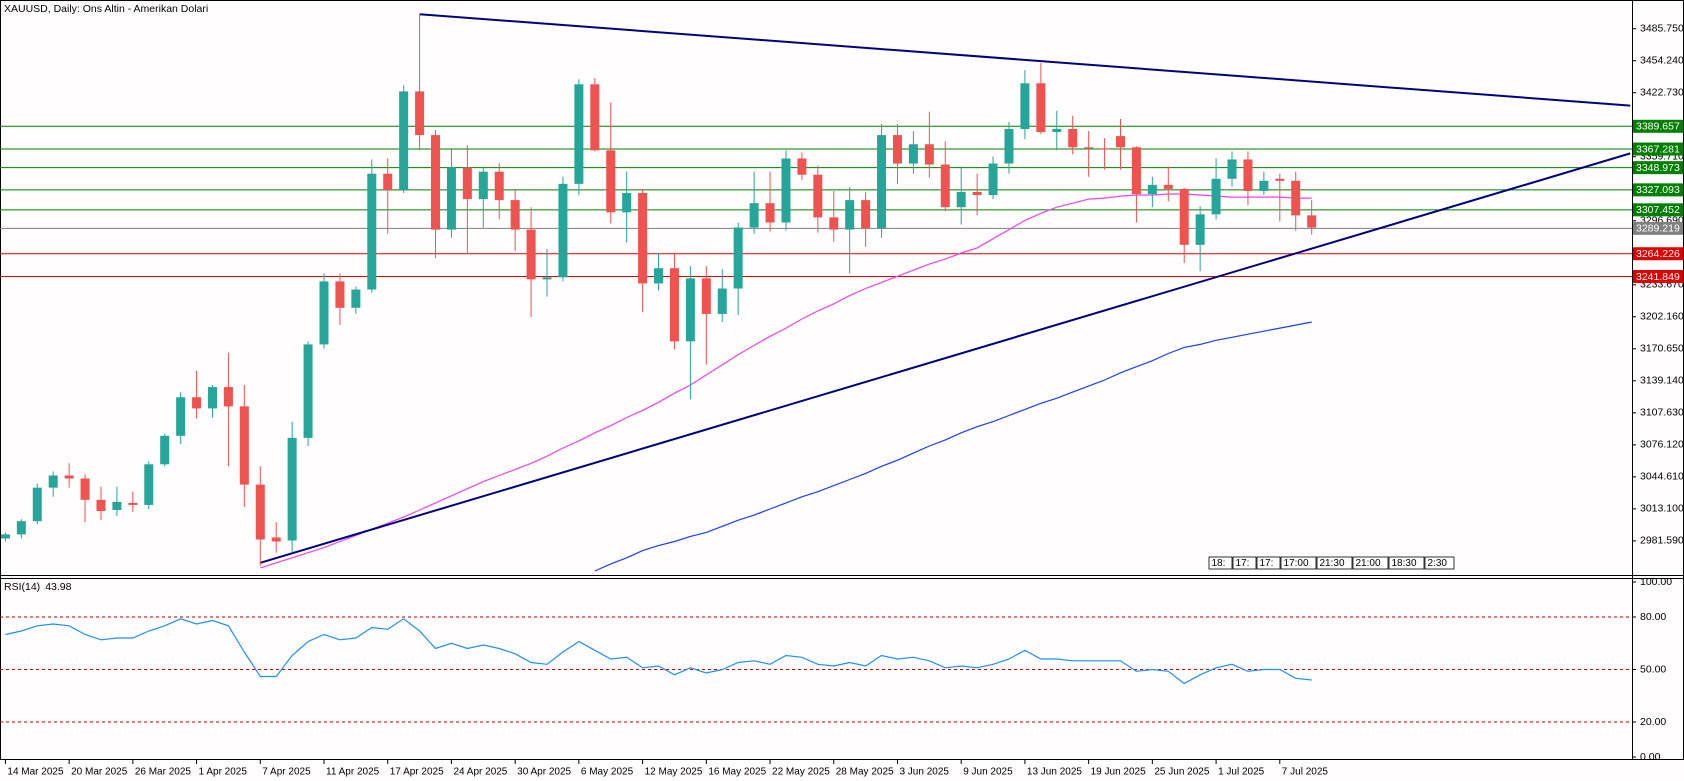  What do you see at coordinates (1332, 563) in the screenshot?
I see `time-tag: 21:30` at bounding box center [1332, 563].